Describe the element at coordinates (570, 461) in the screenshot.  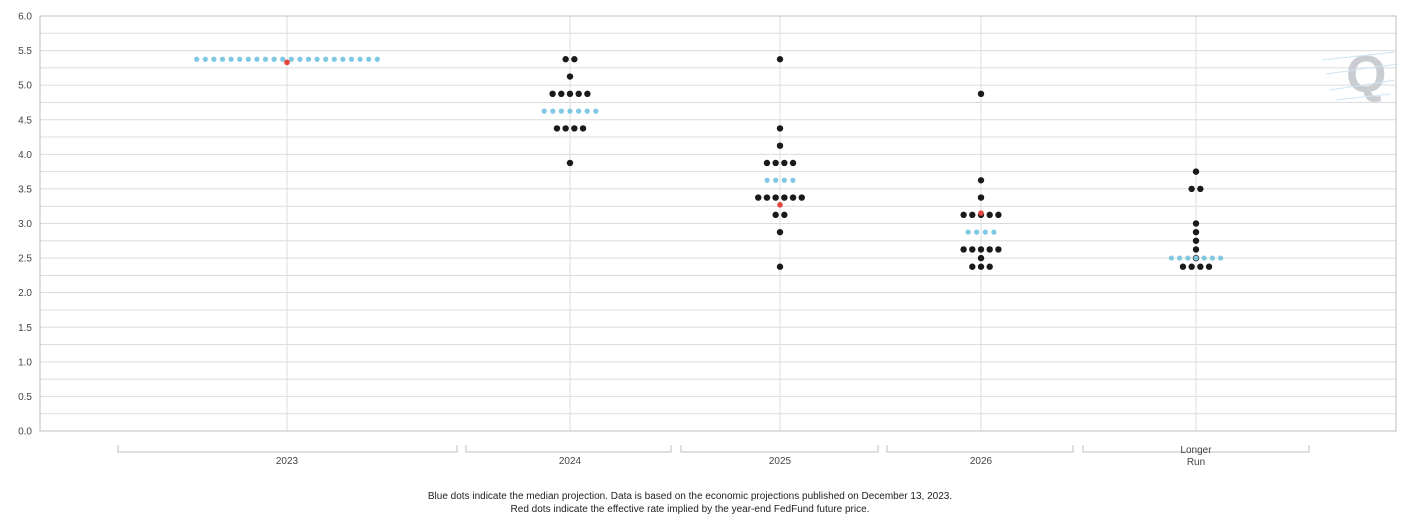
I see `x-category-label: 2024` at that location.